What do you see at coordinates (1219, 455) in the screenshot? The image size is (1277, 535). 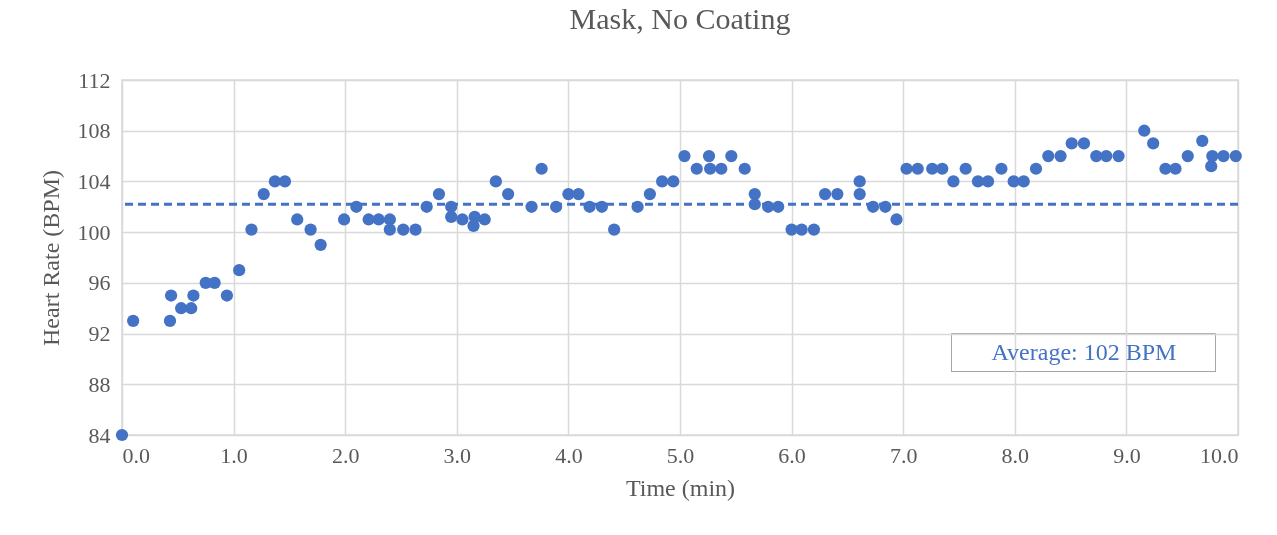 I see `x-tick-label: 10.0` at bounding box center [1219, 455].